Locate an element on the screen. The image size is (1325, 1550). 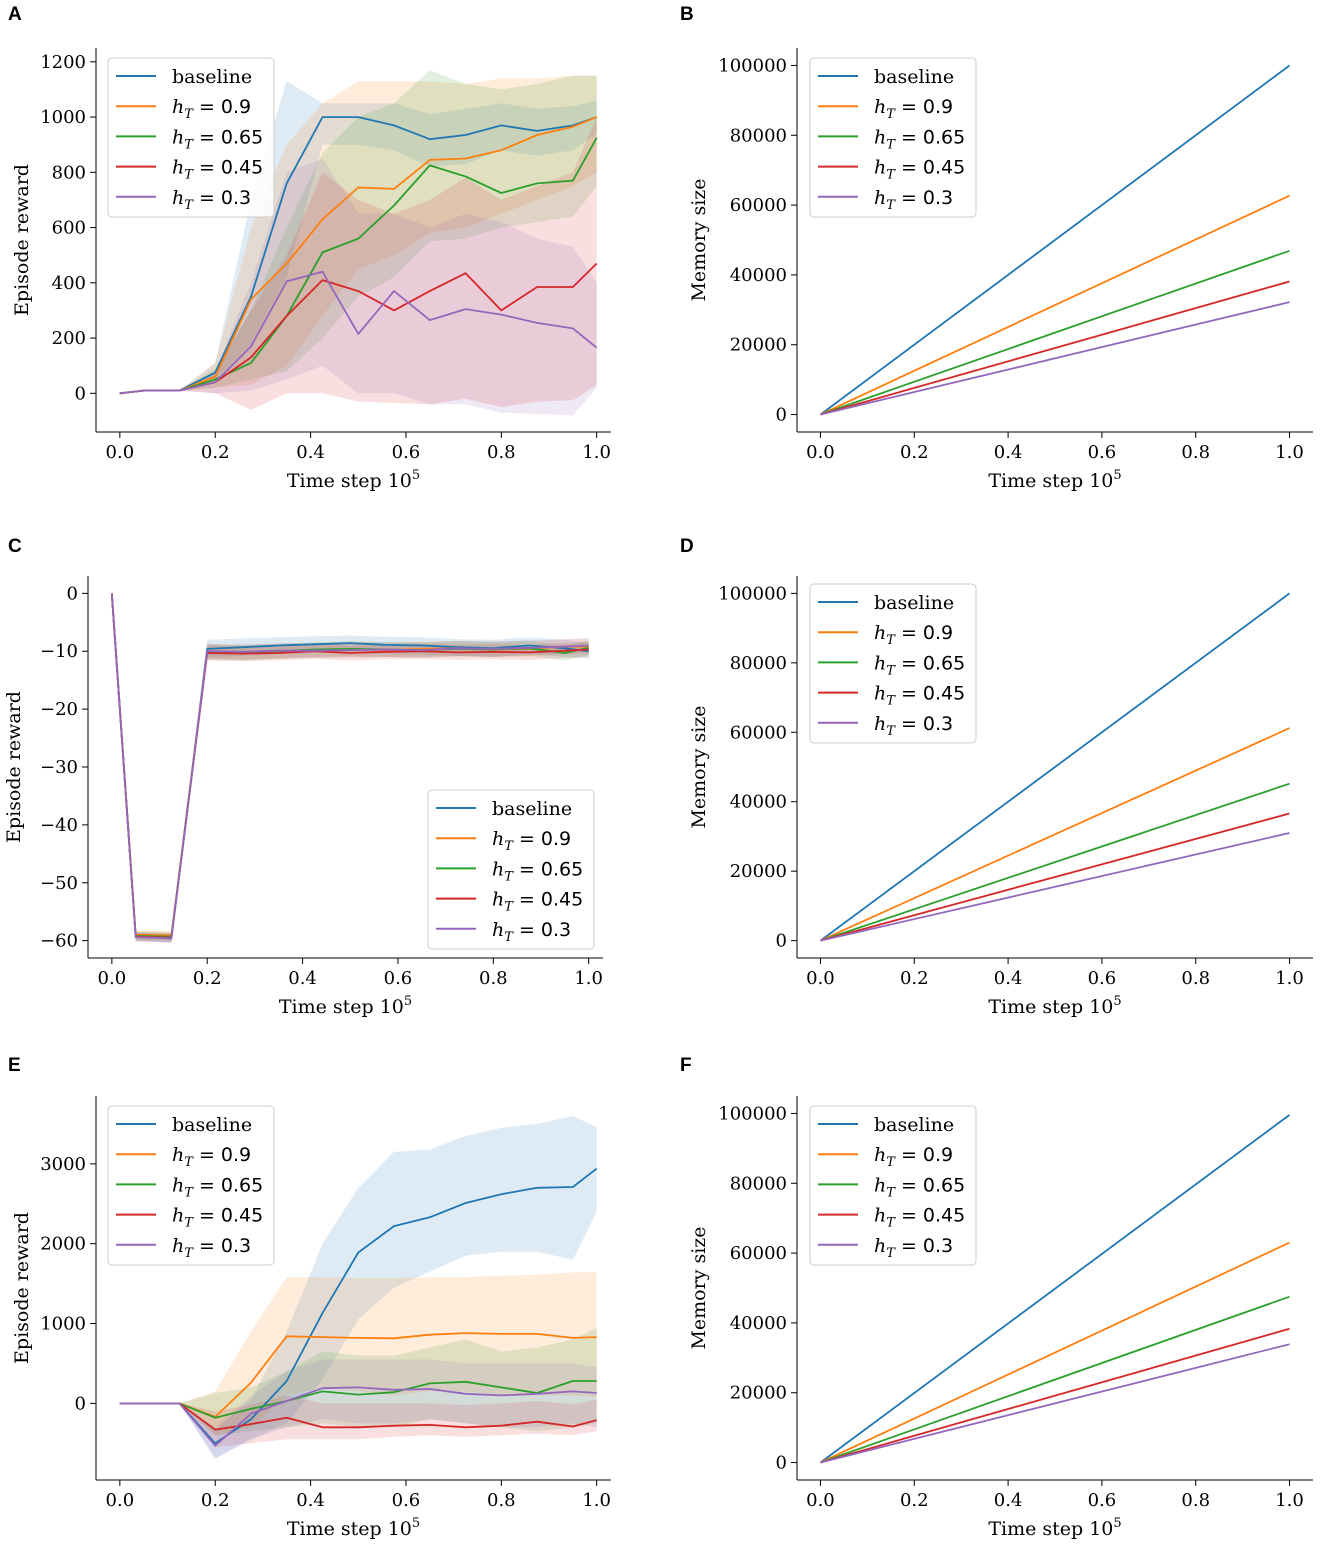
y-tick-label: 2000 is located at coordinates (63, 1244).